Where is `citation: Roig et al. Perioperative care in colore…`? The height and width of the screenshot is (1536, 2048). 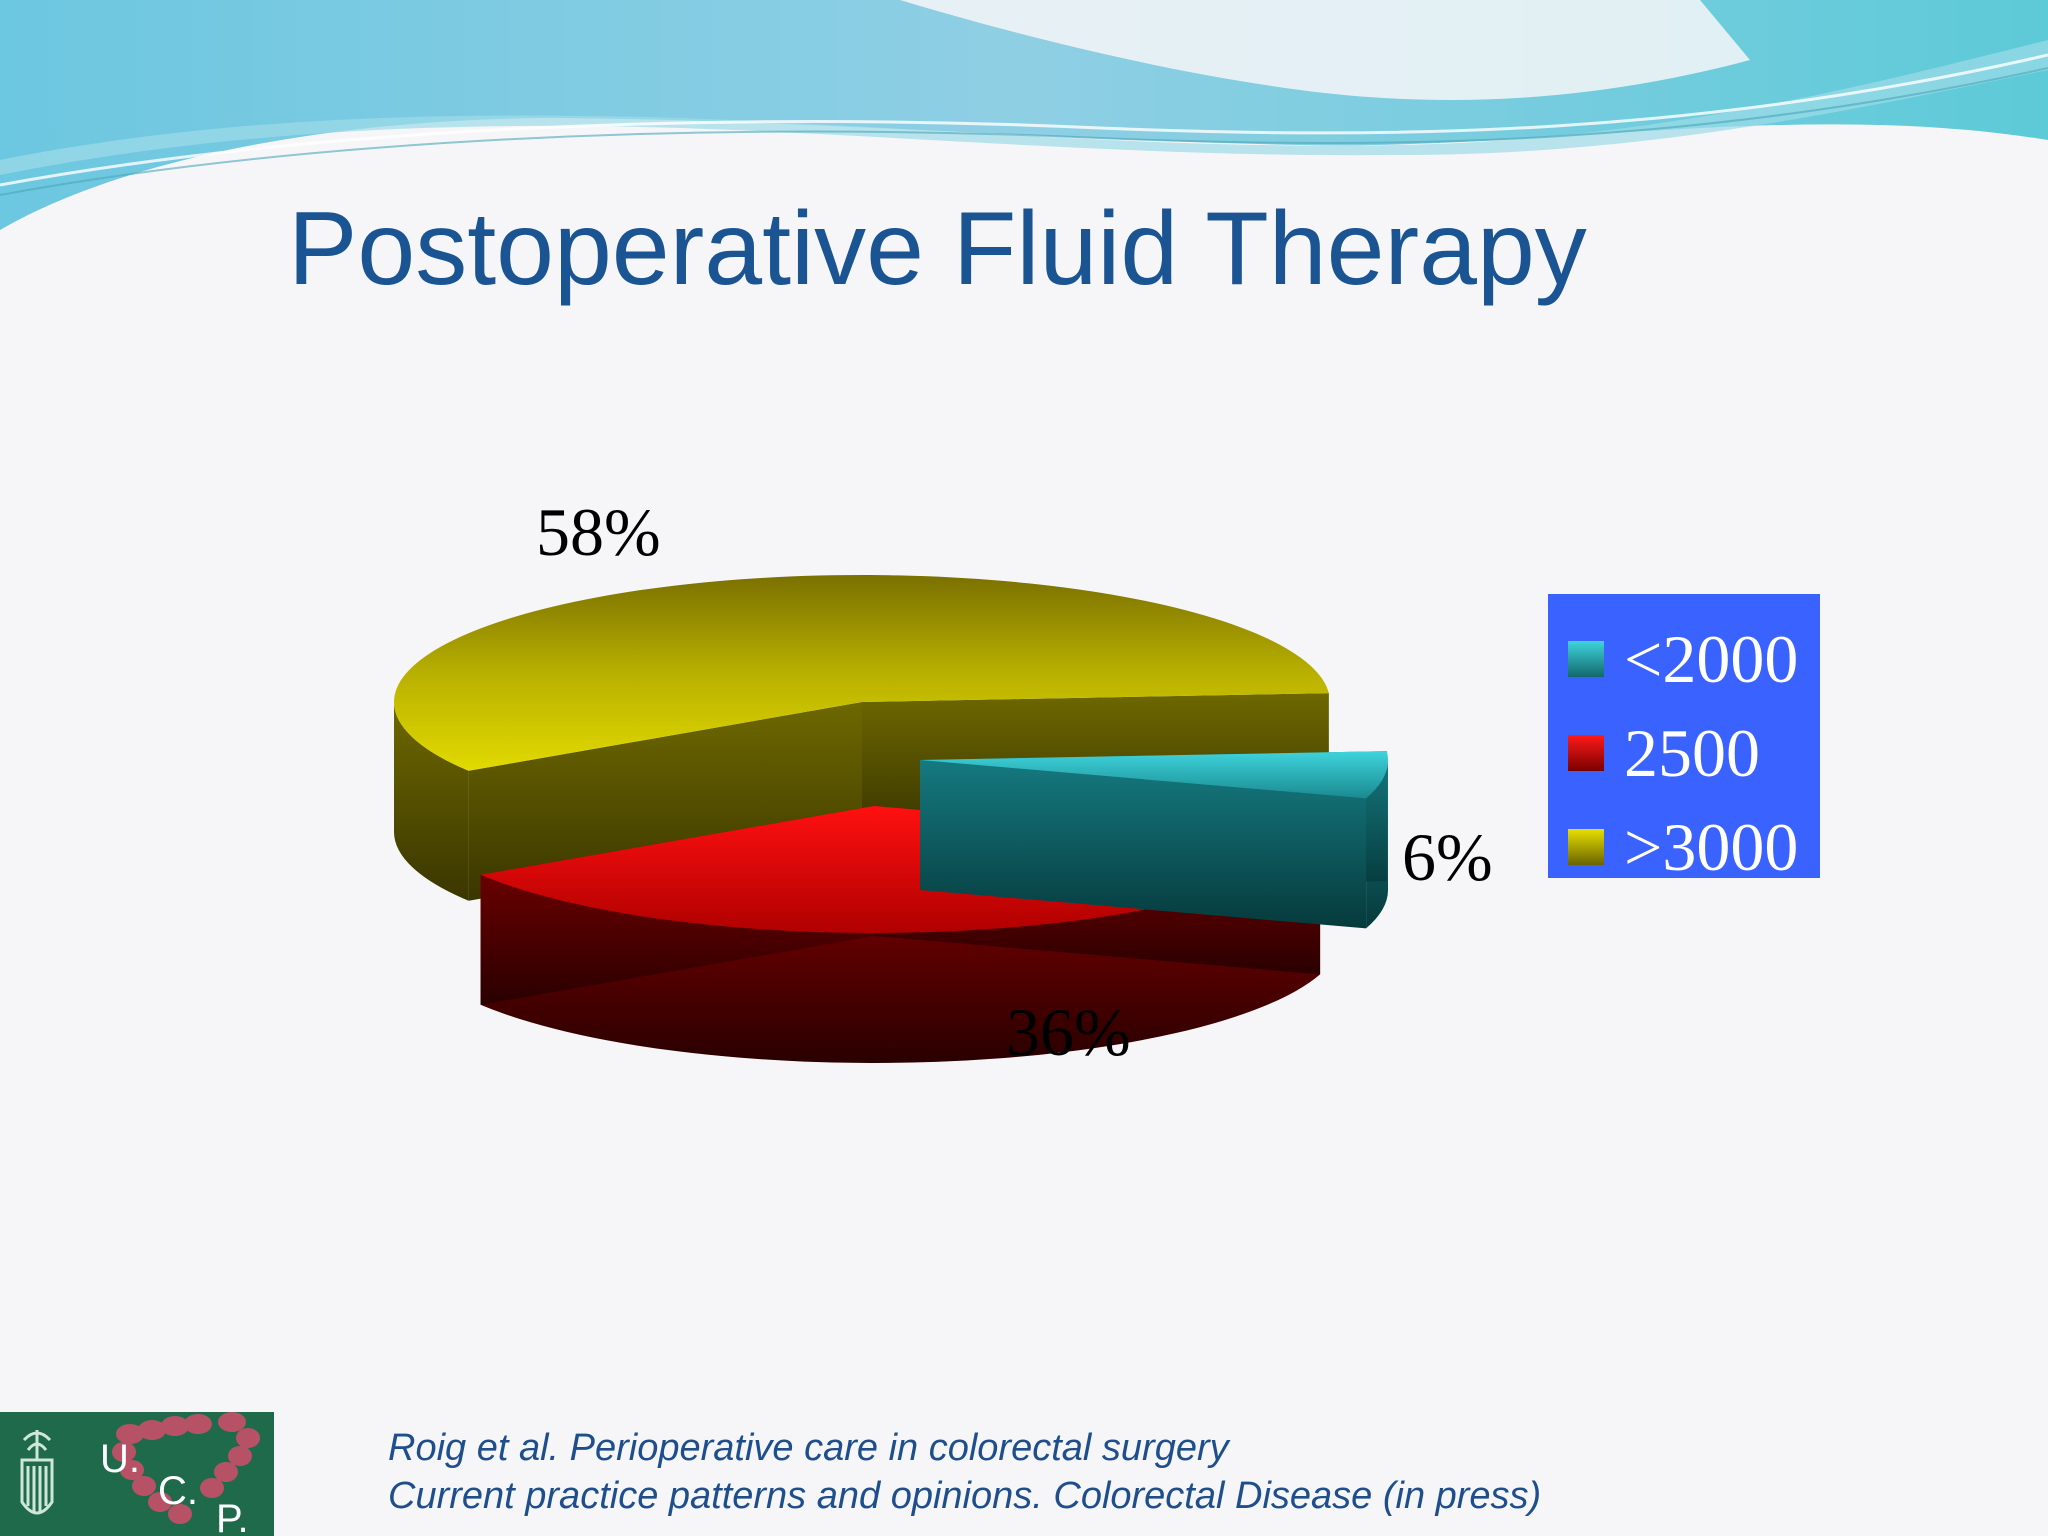 citation: Roig et al. Perioperative care in colore… is located at coordinates (964, 1472).